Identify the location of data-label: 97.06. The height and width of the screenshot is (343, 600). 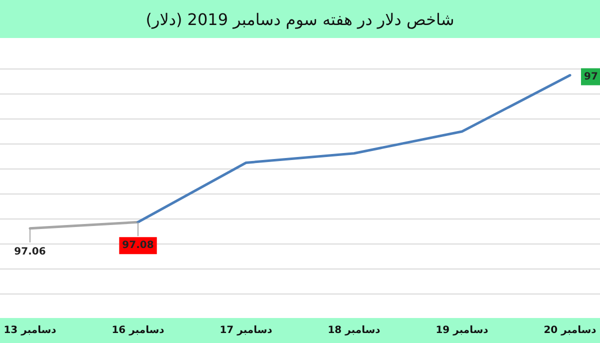
(30, 252).